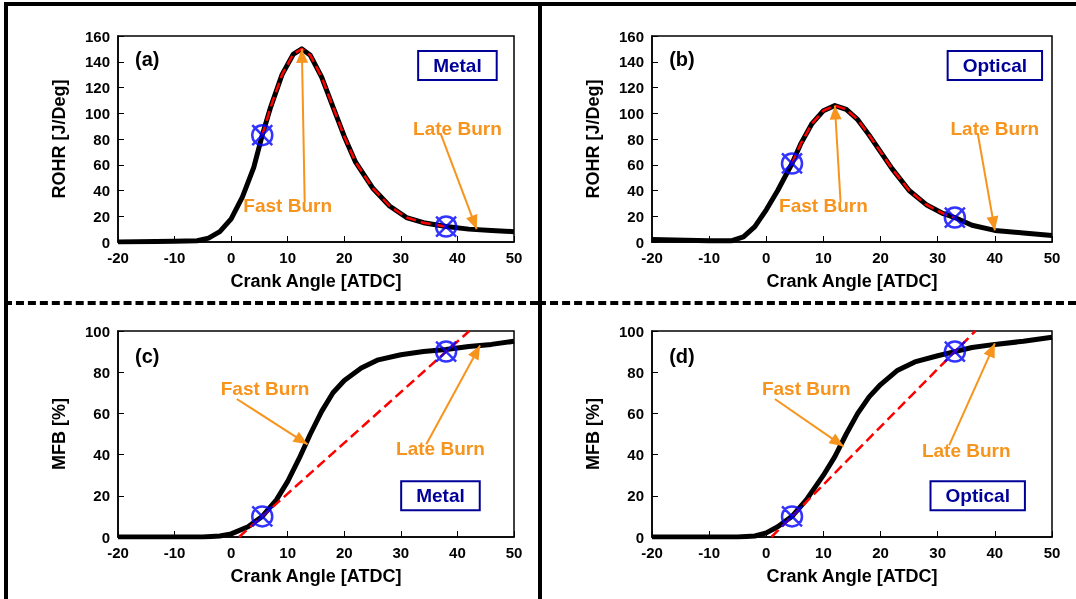 This screenshot has width=1076, height=599. I want to click on annotation: (a), so click(147, 59).